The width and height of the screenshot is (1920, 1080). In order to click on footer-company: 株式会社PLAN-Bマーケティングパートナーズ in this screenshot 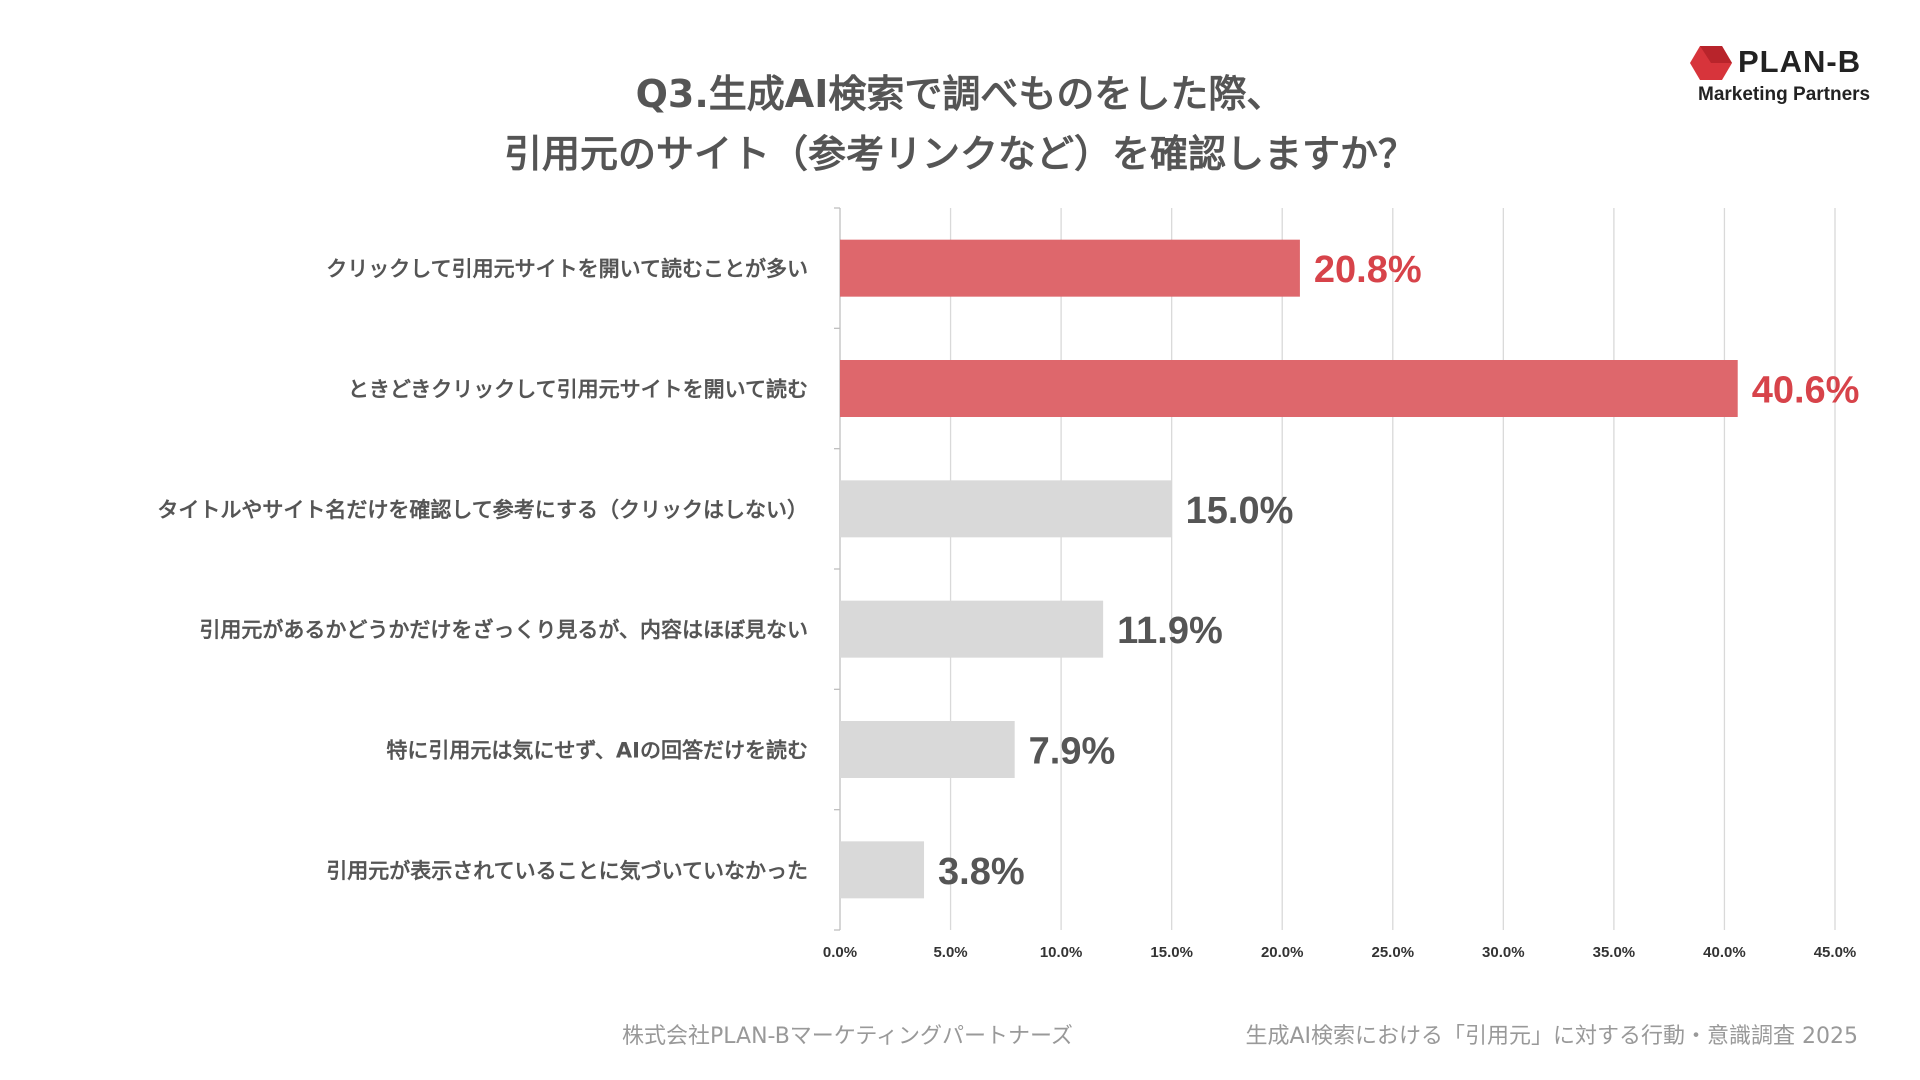, I will do `click(847, 1036)`.